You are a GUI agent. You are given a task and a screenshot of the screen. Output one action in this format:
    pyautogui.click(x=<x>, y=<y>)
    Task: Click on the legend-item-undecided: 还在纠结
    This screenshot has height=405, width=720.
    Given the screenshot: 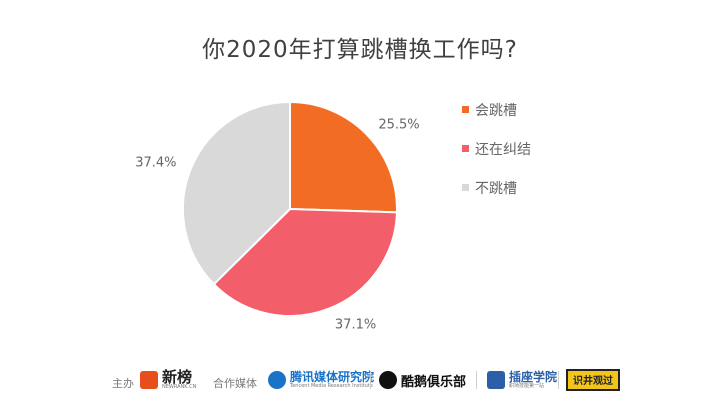 What is the action you would take?
    pyautogui.click(x=496, y=149)
    